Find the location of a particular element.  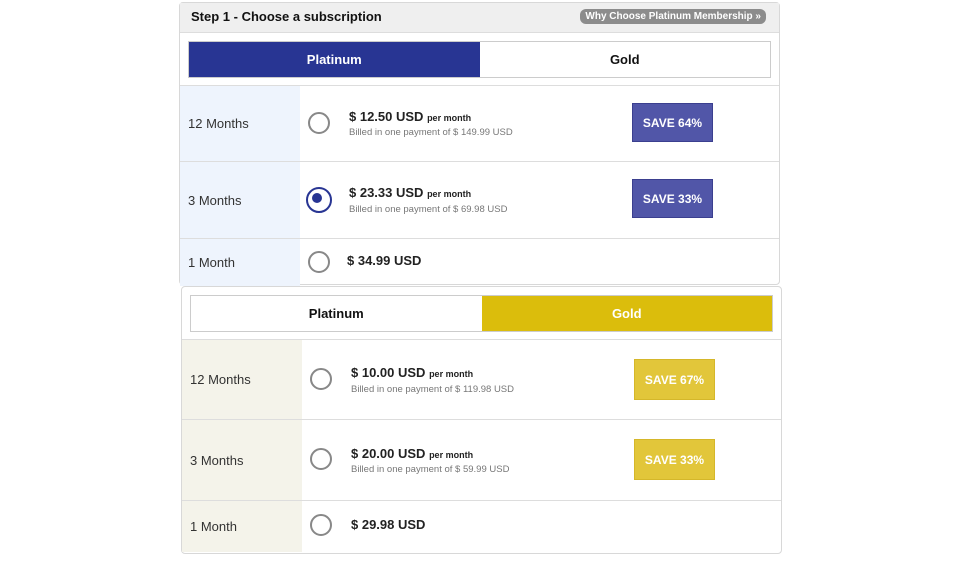

billed-note: Billed in one payment of $ 59.99 USD is located at coordinates (430, 469).